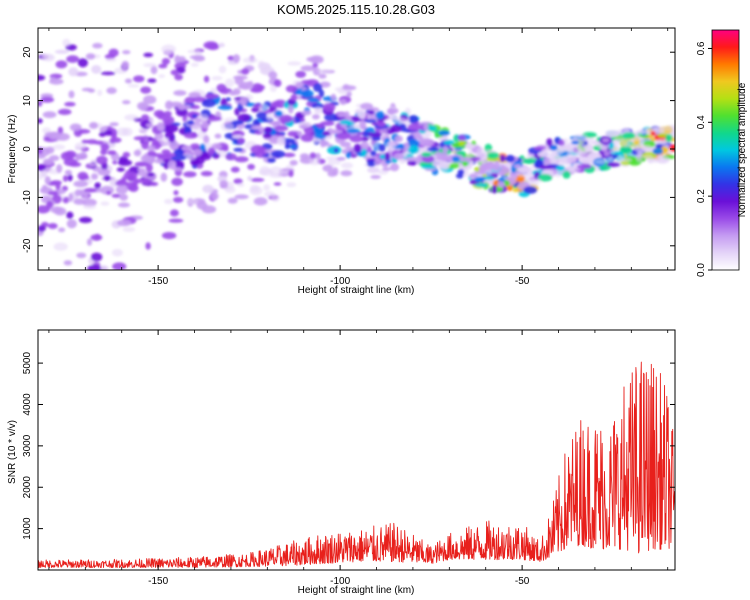 This screenshot has width=750, height=600. Describe the element at coordinates (12, 149) in the screenshot. I see `spectrogram-y-label: Frequency (Hz)` at that location.